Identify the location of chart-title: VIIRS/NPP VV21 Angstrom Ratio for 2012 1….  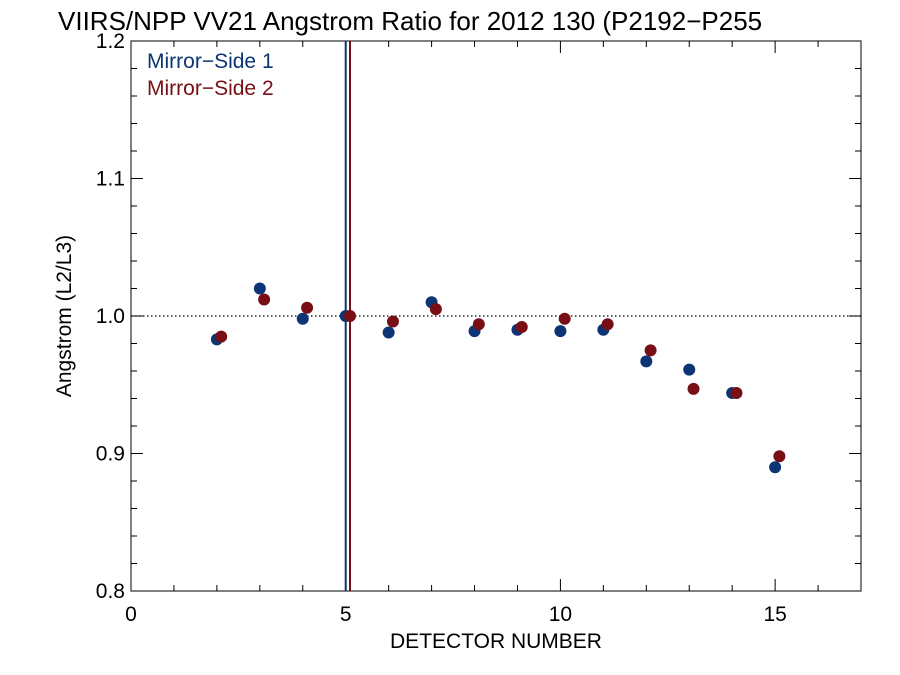
(410, 21).